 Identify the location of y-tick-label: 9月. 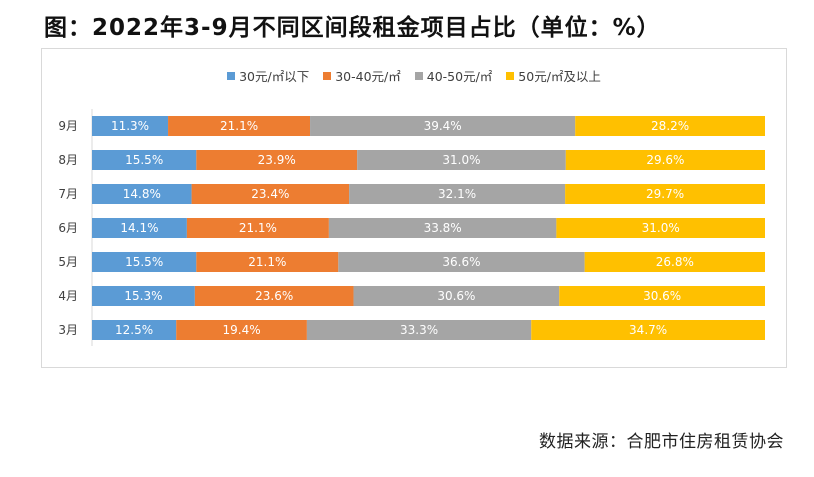
(68, 126).